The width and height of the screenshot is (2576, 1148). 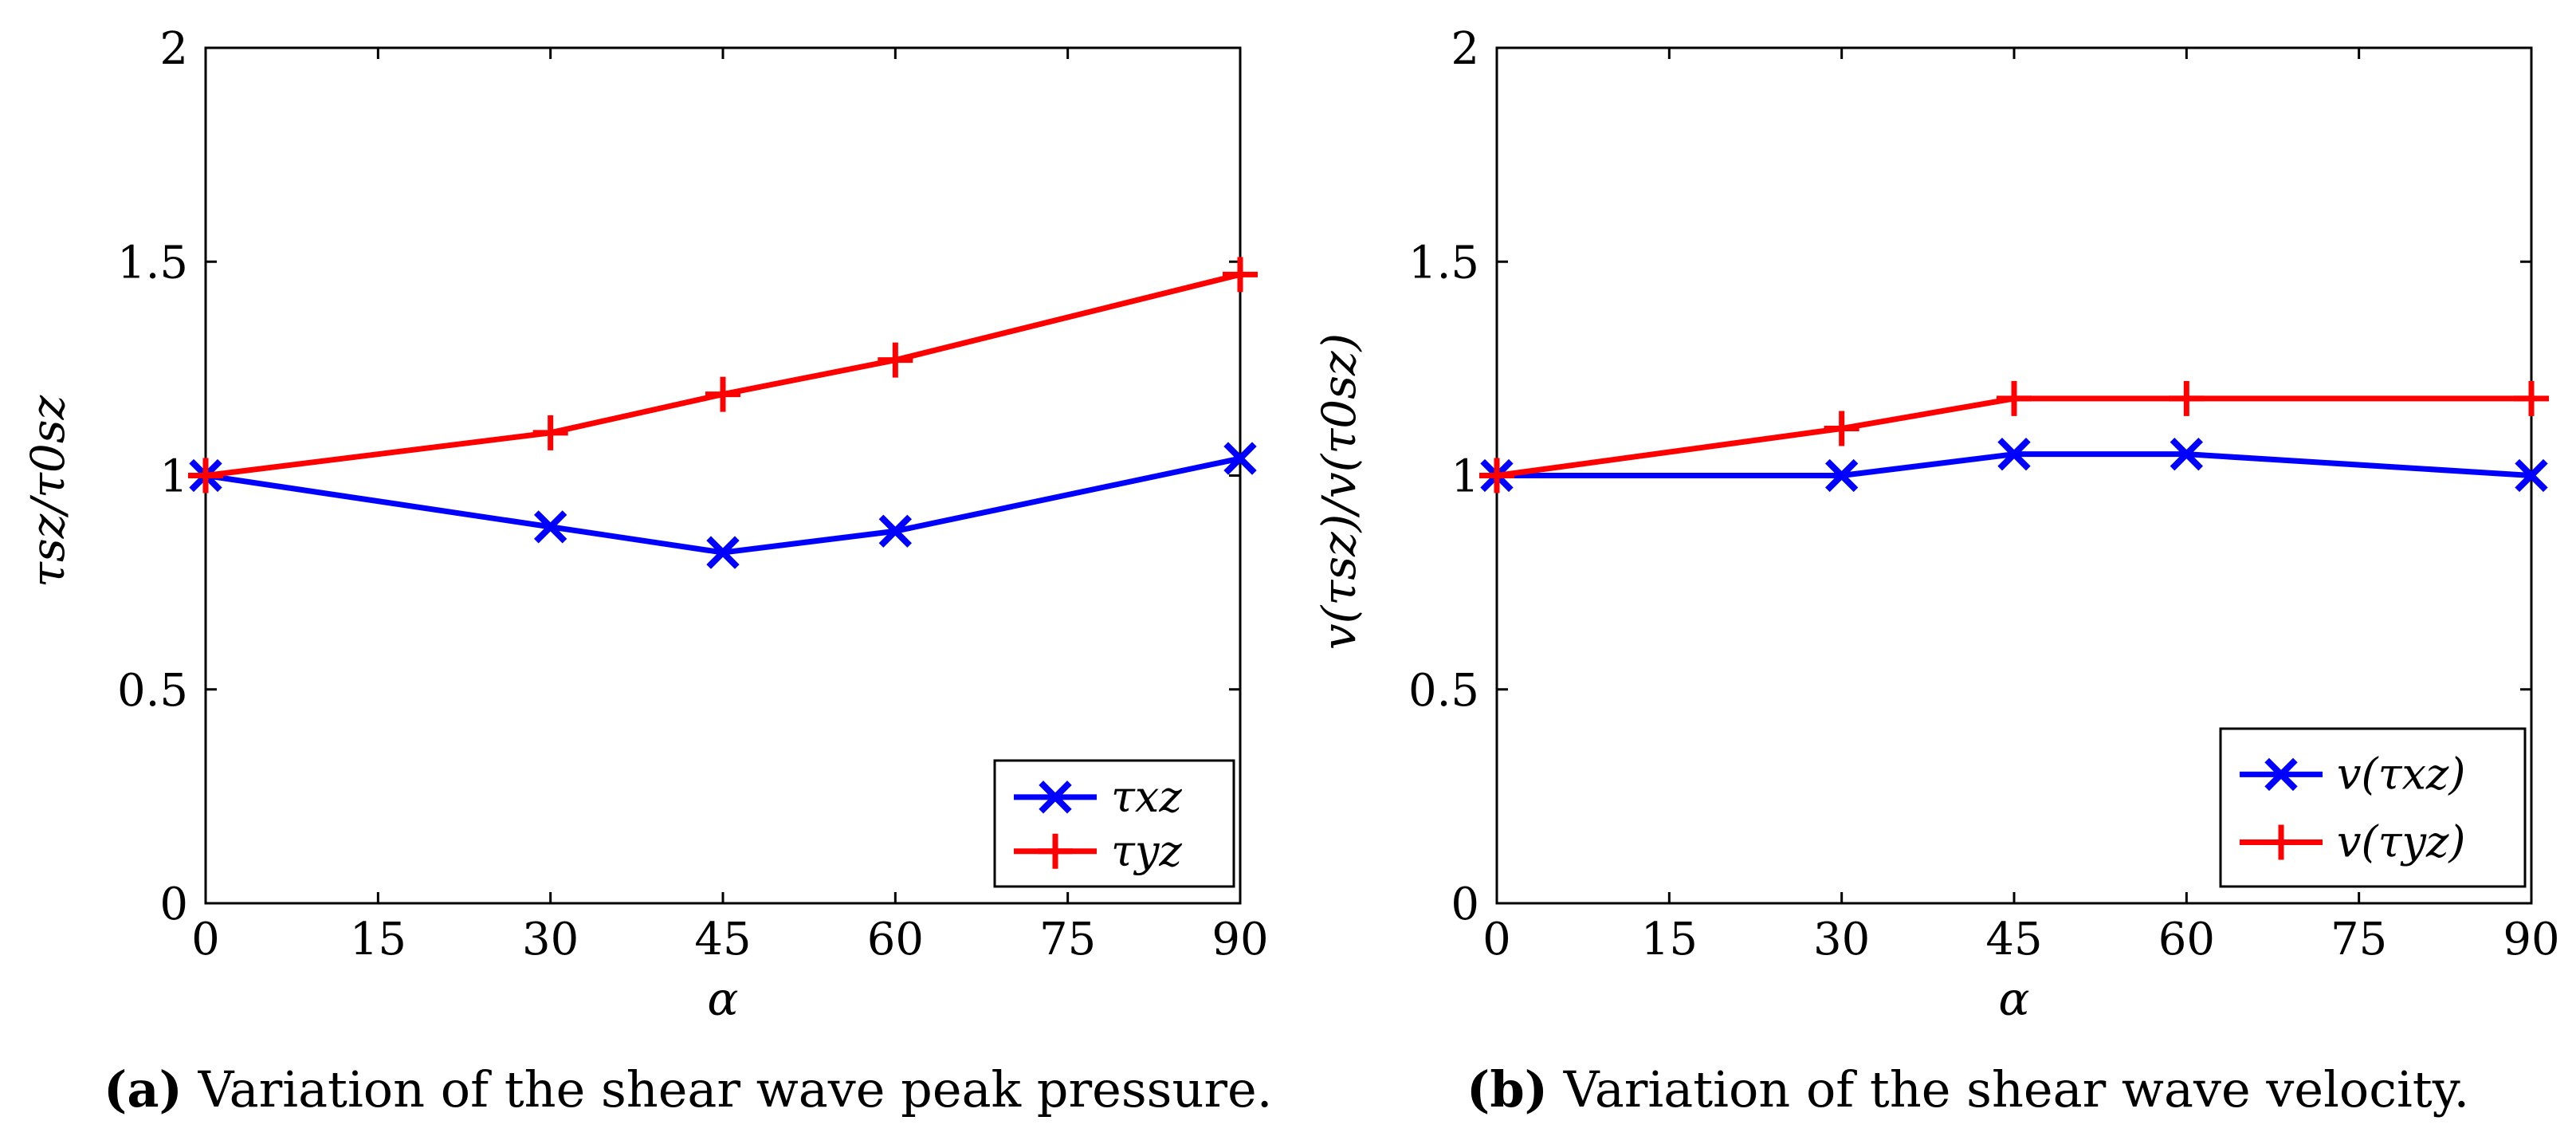 What do you see at coordinates (2401, 774) in the screenshot?
I see `legend-entry-label: v(τxz)` at bounding box center [2401, 774].